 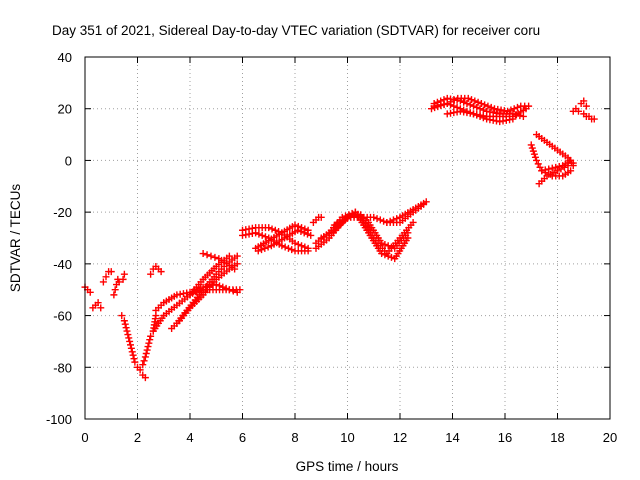 I want to click on y-tick-label: -40, so click(x=62, y=264).